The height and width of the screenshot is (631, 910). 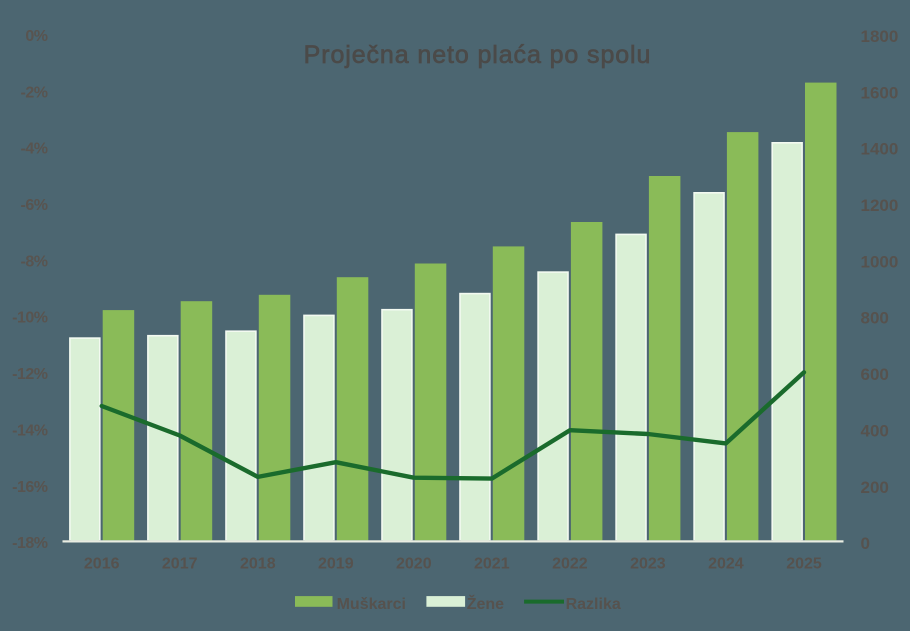 What do you see at coordinates (30, 487) in the screenshot?
I see `svg-text: -16%` at bounding box center [30, 487].